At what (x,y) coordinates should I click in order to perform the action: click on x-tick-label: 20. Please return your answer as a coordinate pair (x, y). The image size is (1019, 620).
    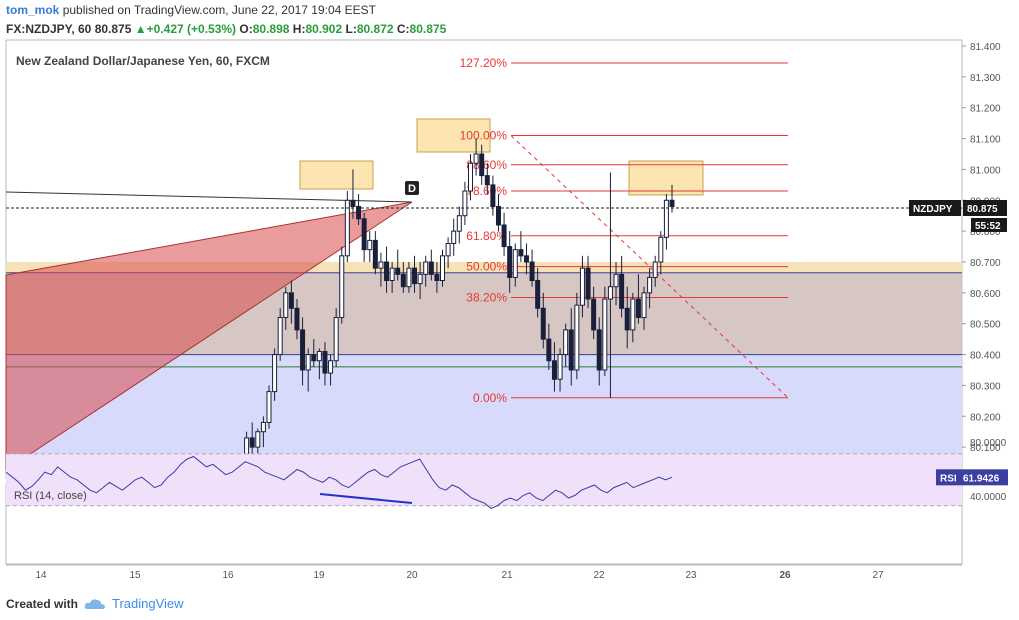
    Looking at the image, I should click on (412, 575).